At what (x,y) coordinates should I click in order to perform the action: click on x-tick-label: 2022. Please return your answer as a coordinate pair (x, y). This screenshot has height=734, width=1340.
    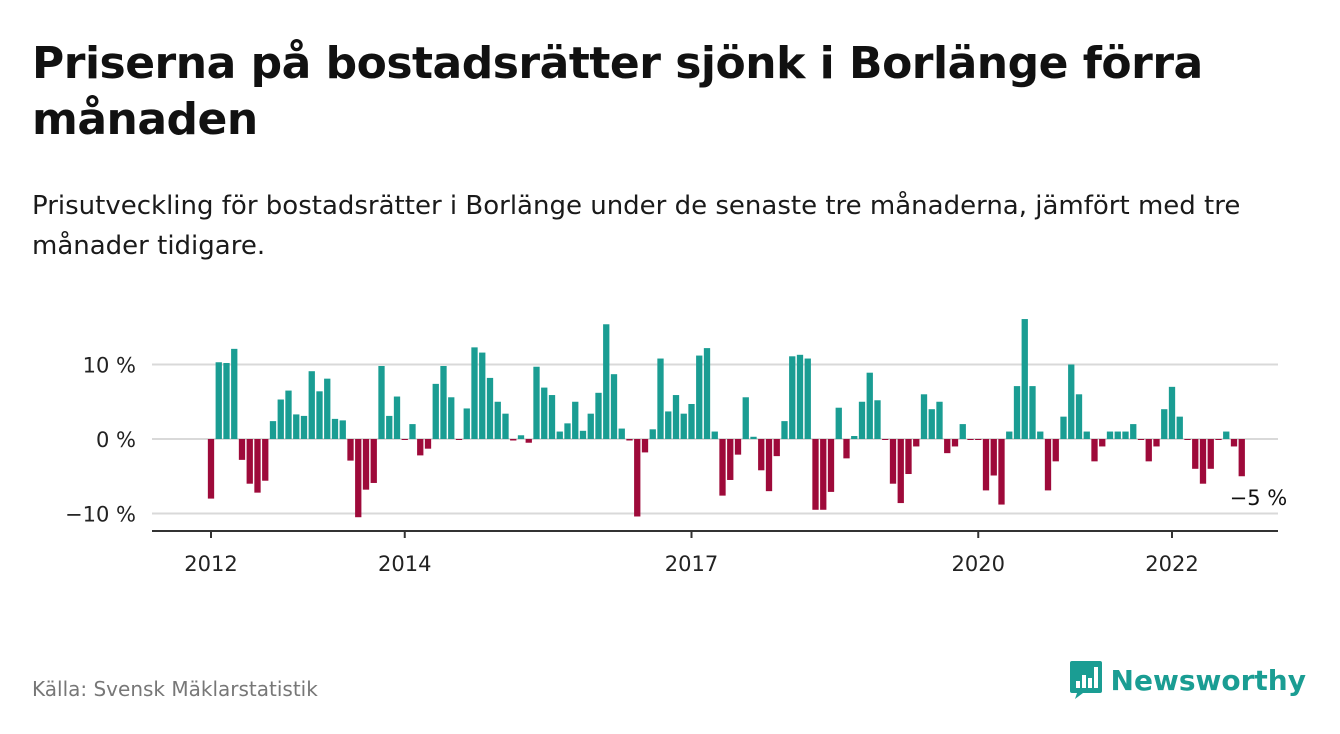
    Looking at the image, I should click on (1171, 564).